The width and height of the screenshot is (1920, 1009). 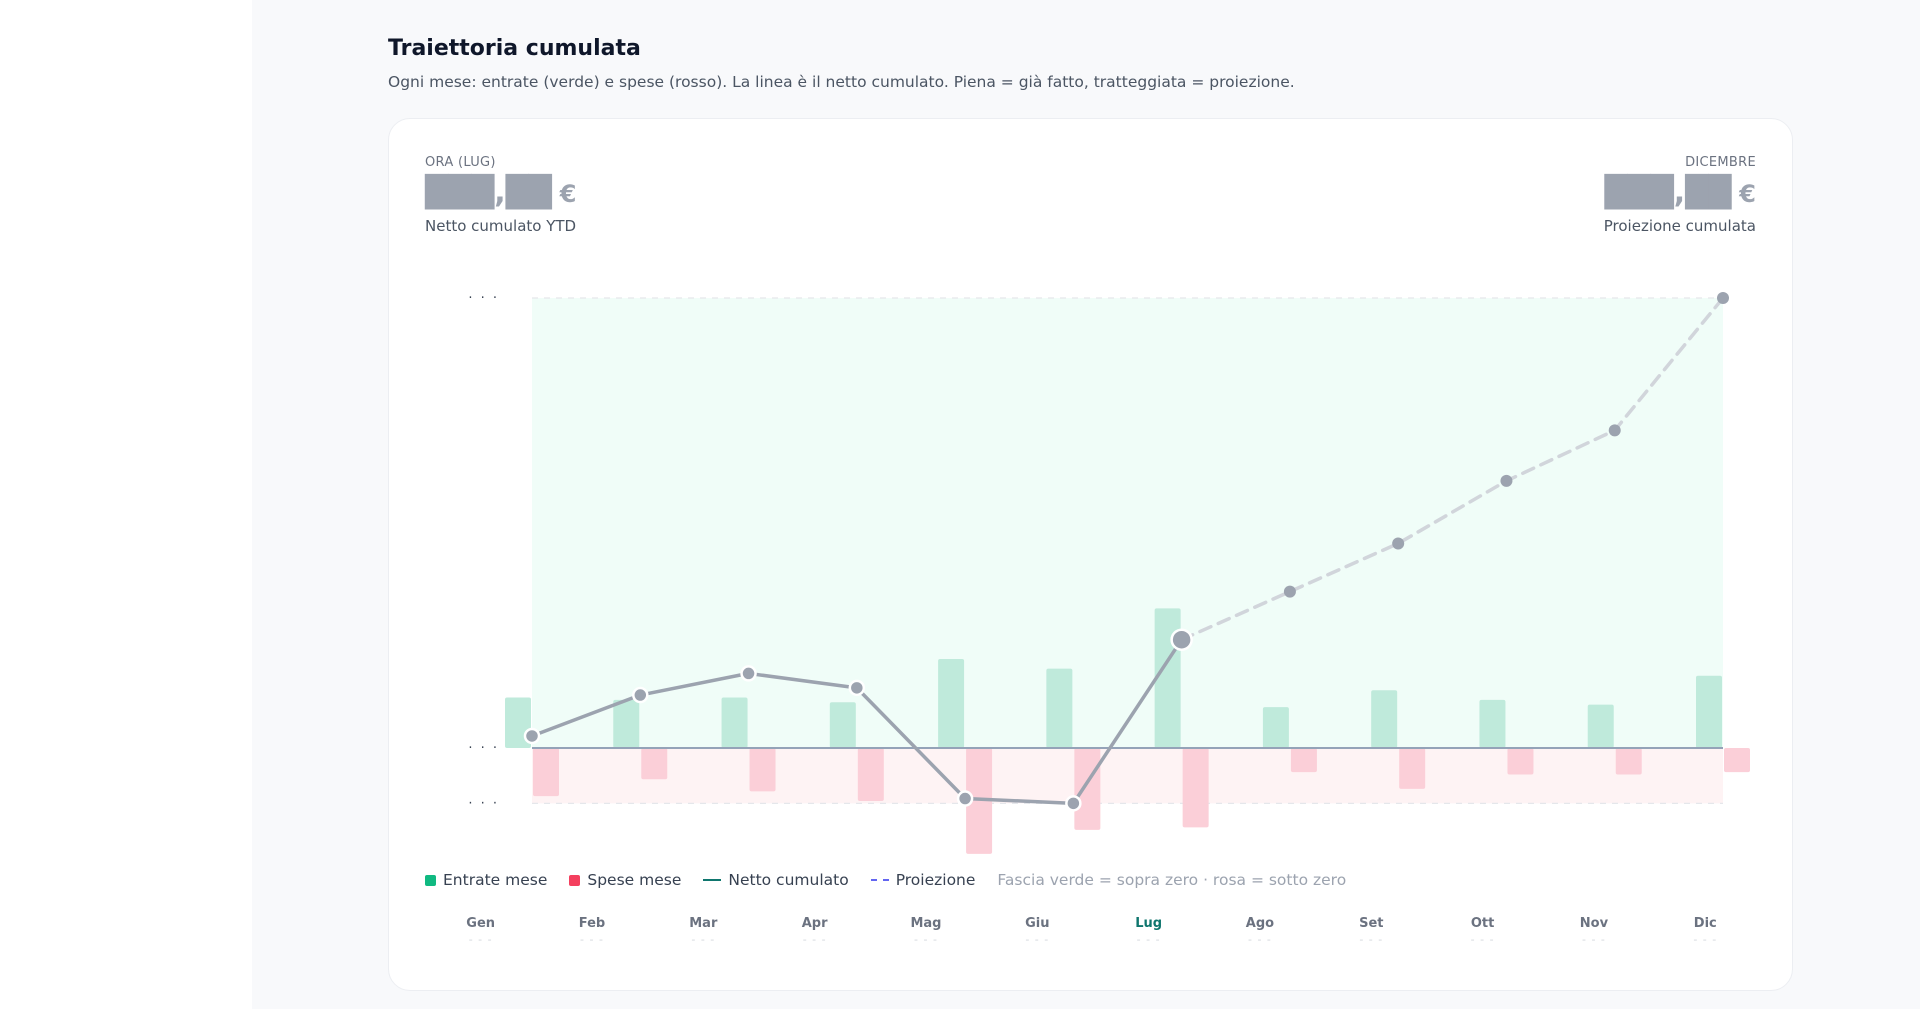 I want to click on legend-projection: Proiezione, so click(x=923, y=880).